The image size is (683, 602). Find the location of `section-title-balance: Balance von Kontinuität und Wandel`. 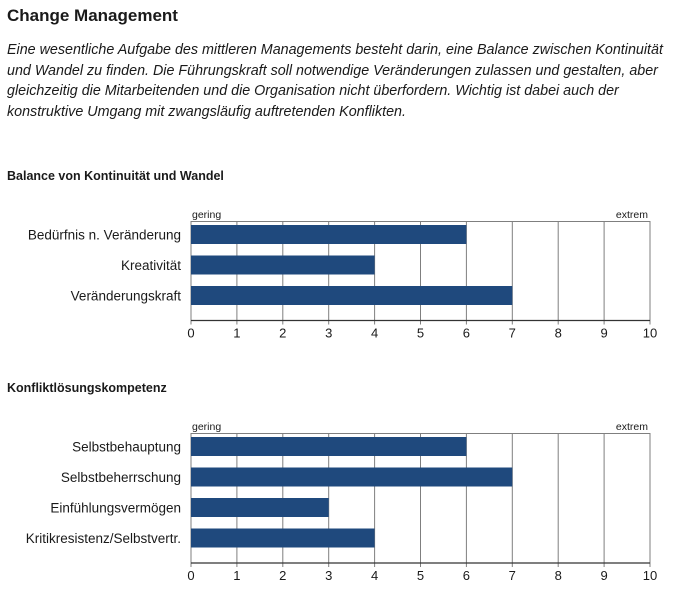

section-title-balance: Balance von Kontinuität und Wandel is located at coordinates (115, 176).